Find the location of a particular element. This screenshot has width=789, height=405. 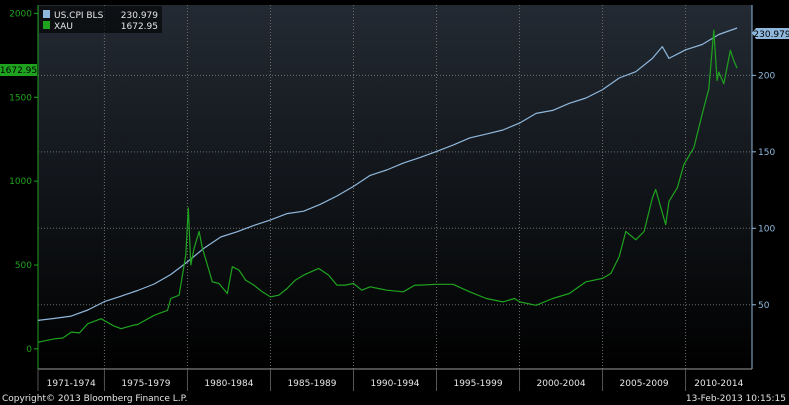

last-value-xau: 1672.95 is located at coordinates (18, 70).